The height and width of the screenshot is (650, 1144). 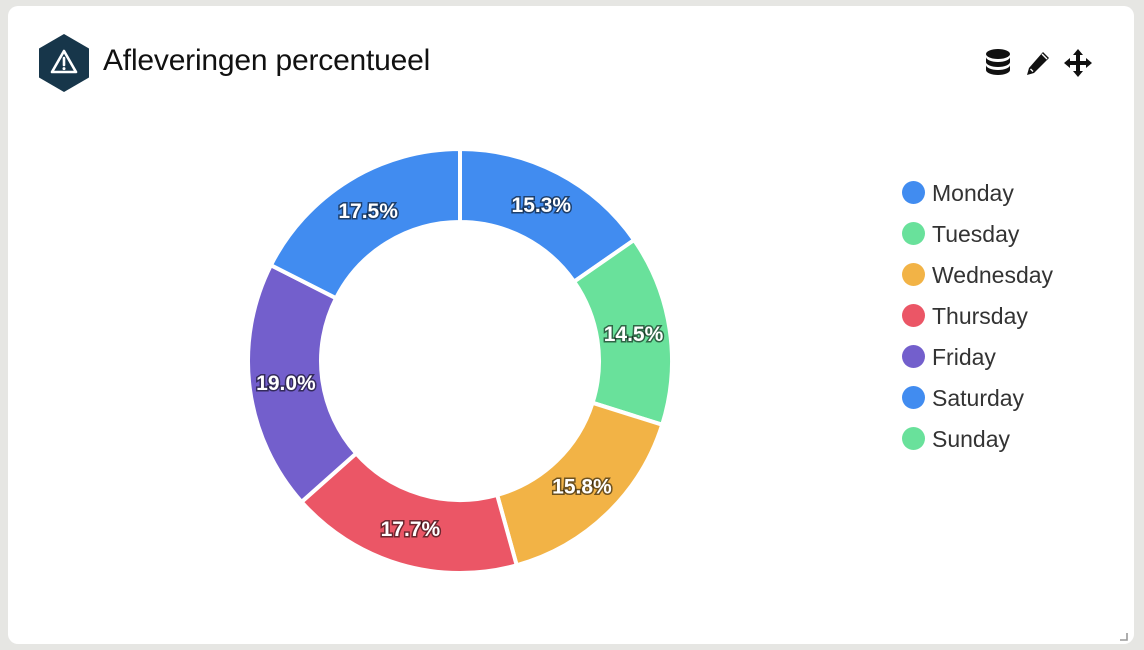 What do you see at coordinates (411, 529) in the screenshot?
I see `slice-label-thursday: 17.7%` at bounding box center [411, 529].